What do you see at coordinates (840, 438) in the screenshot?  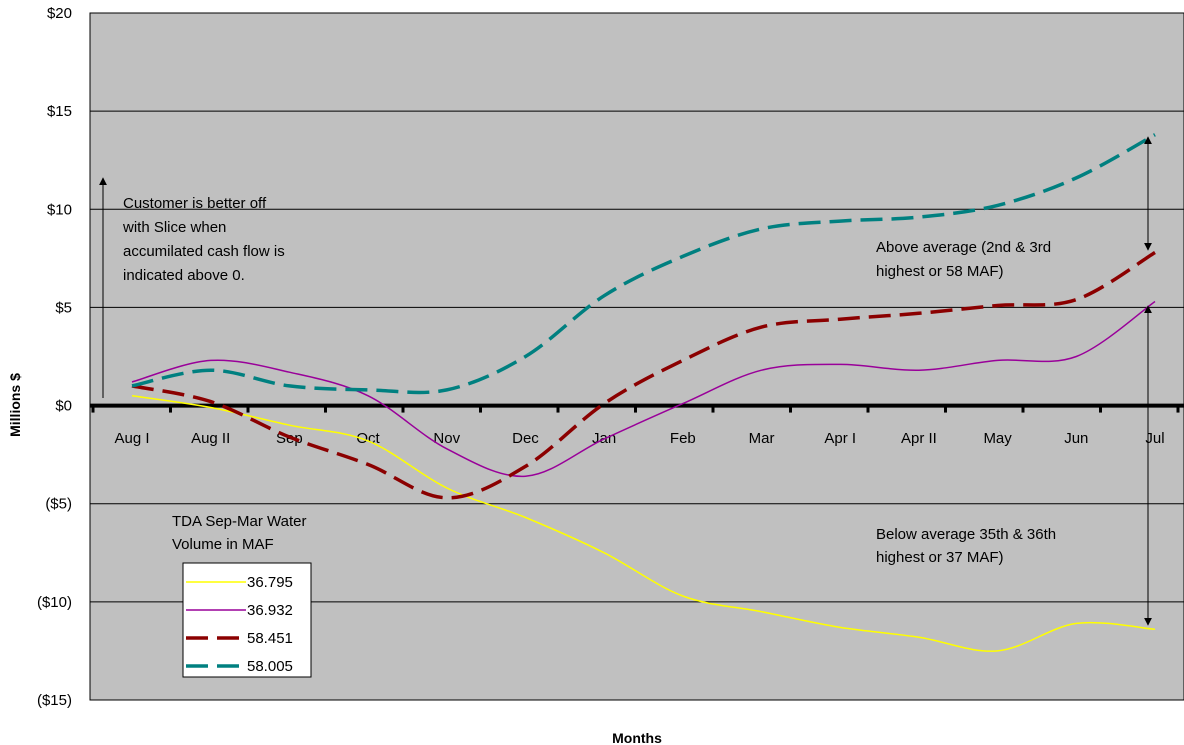 I see `x-tick-label: Apr I` at bounding box center [840, 438].